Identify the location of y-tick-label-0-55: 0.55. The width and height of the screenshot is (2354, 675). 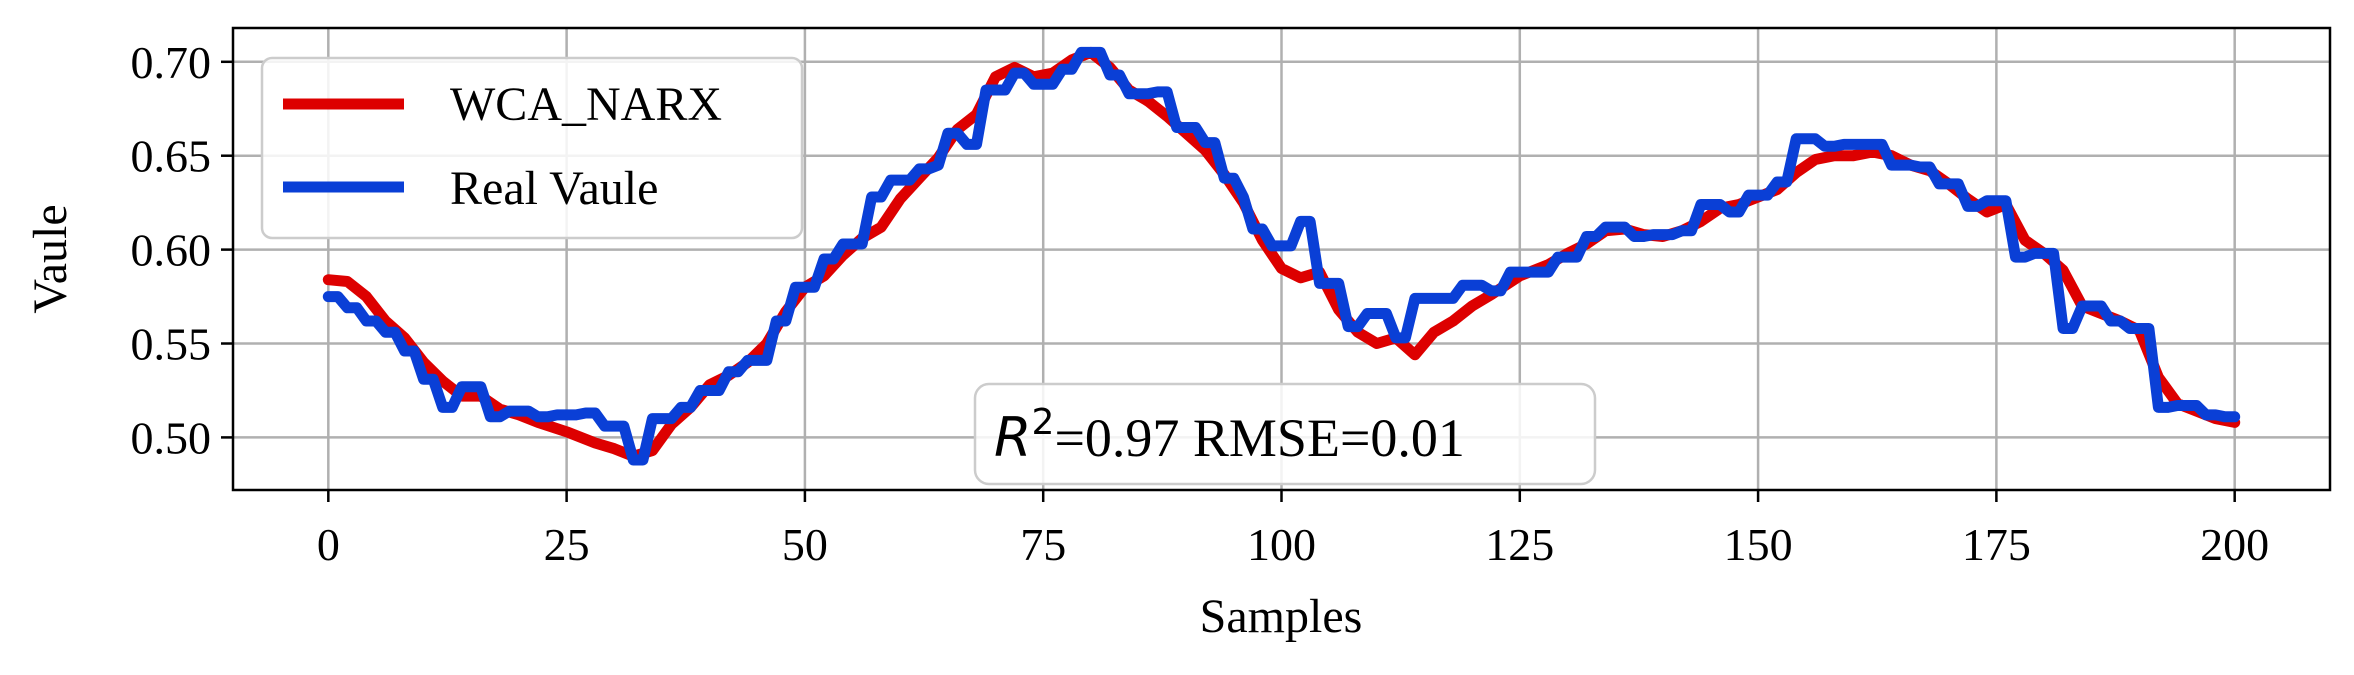
(171, 344).